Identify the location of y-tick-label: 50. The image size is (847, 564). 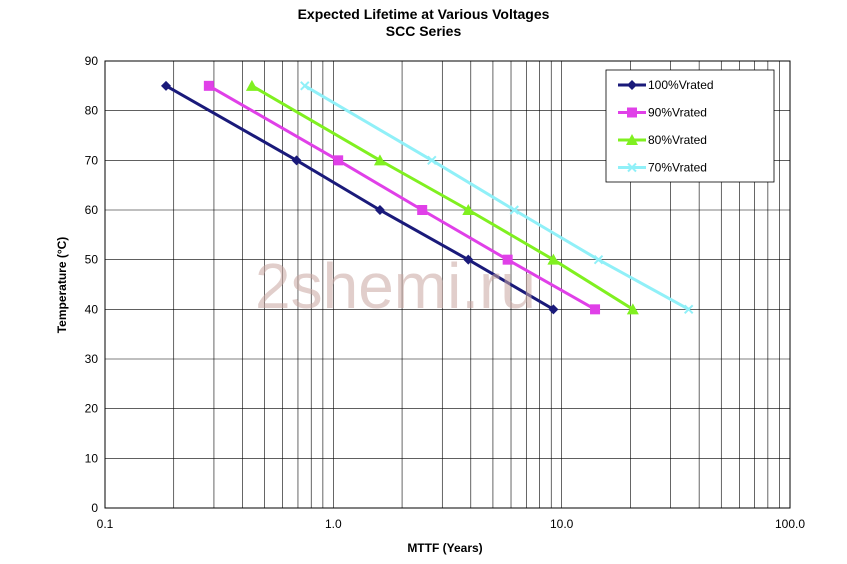
(92, 260).